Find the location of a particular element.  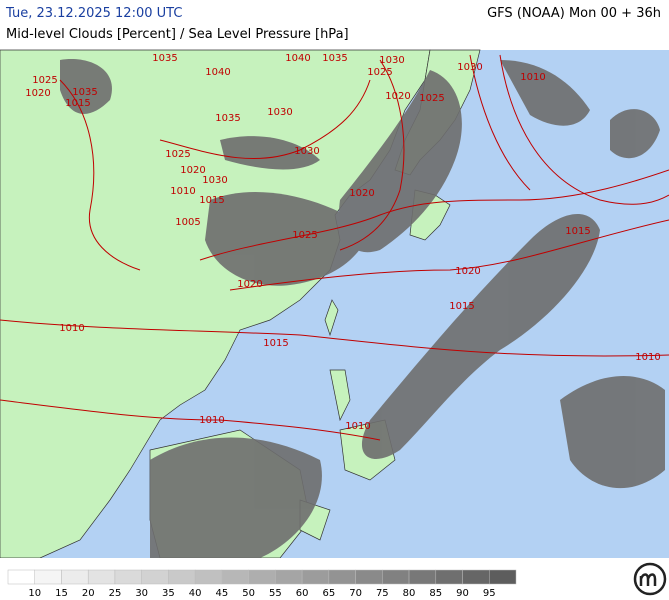

colorbar-label: 20 is located at coordinates (88, 593).